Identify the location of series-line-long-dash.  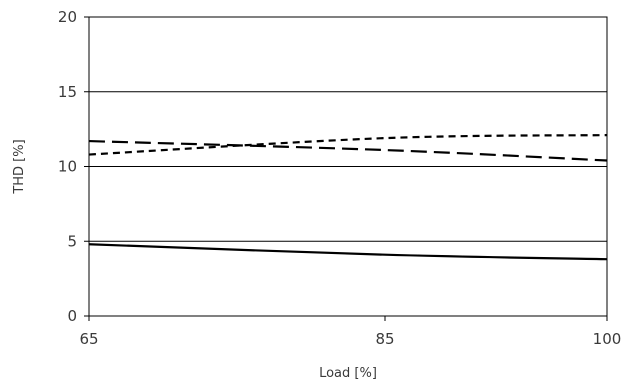
(348, 150).